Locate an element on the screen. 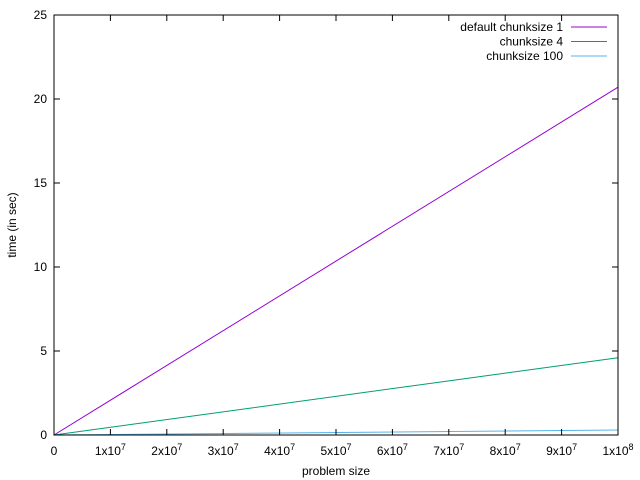 This screenshot has width=640, height=480. y-tick-label: 15 is located at coordinates (41, 183).